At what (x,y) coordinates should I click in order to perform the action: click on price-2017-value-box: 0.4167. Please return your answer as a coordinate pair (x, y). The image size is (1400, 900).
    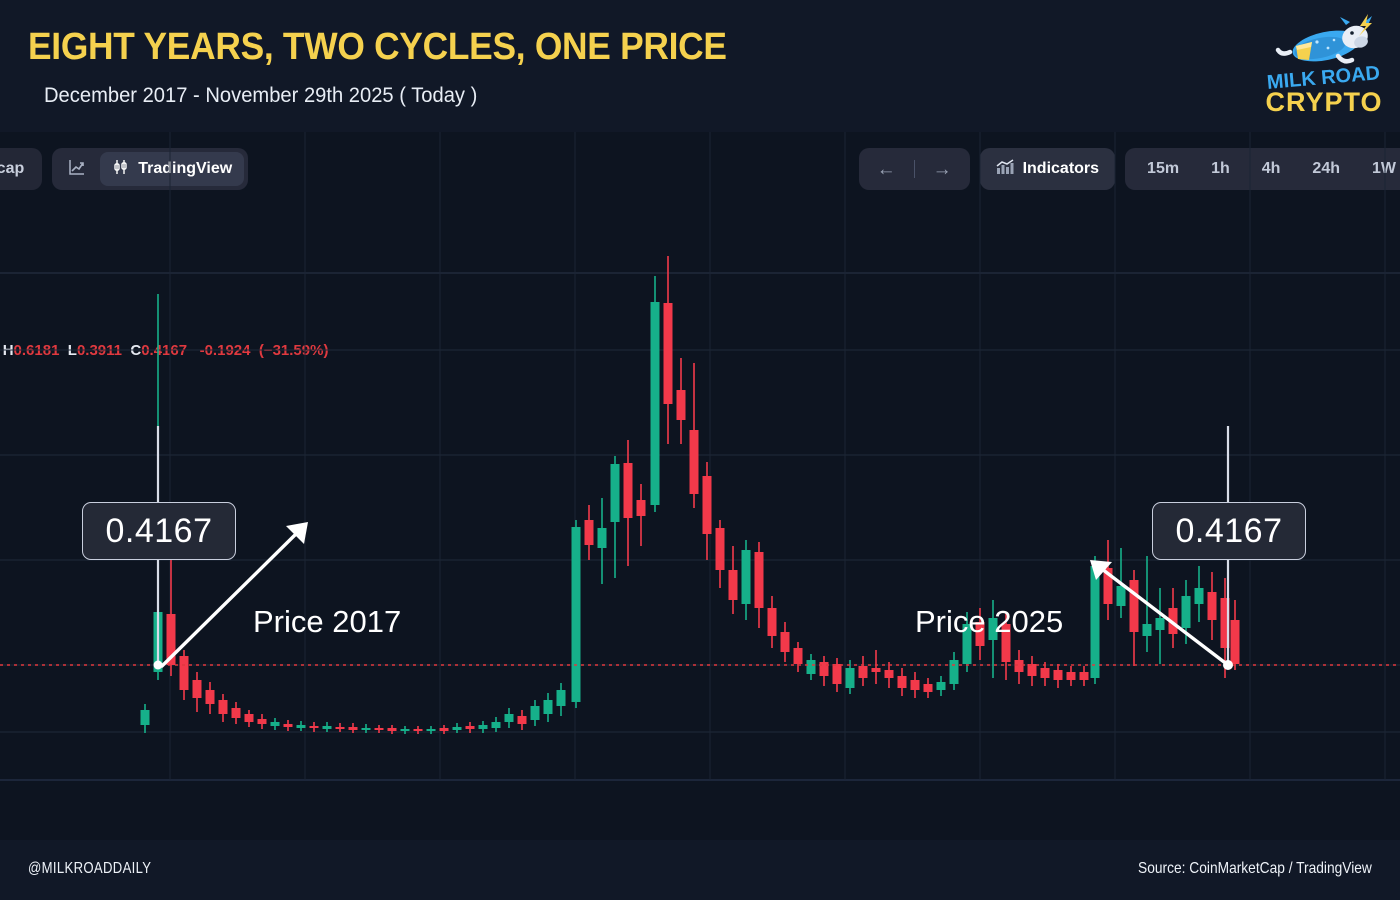
    Looking at the image, I should click on (159, 531).